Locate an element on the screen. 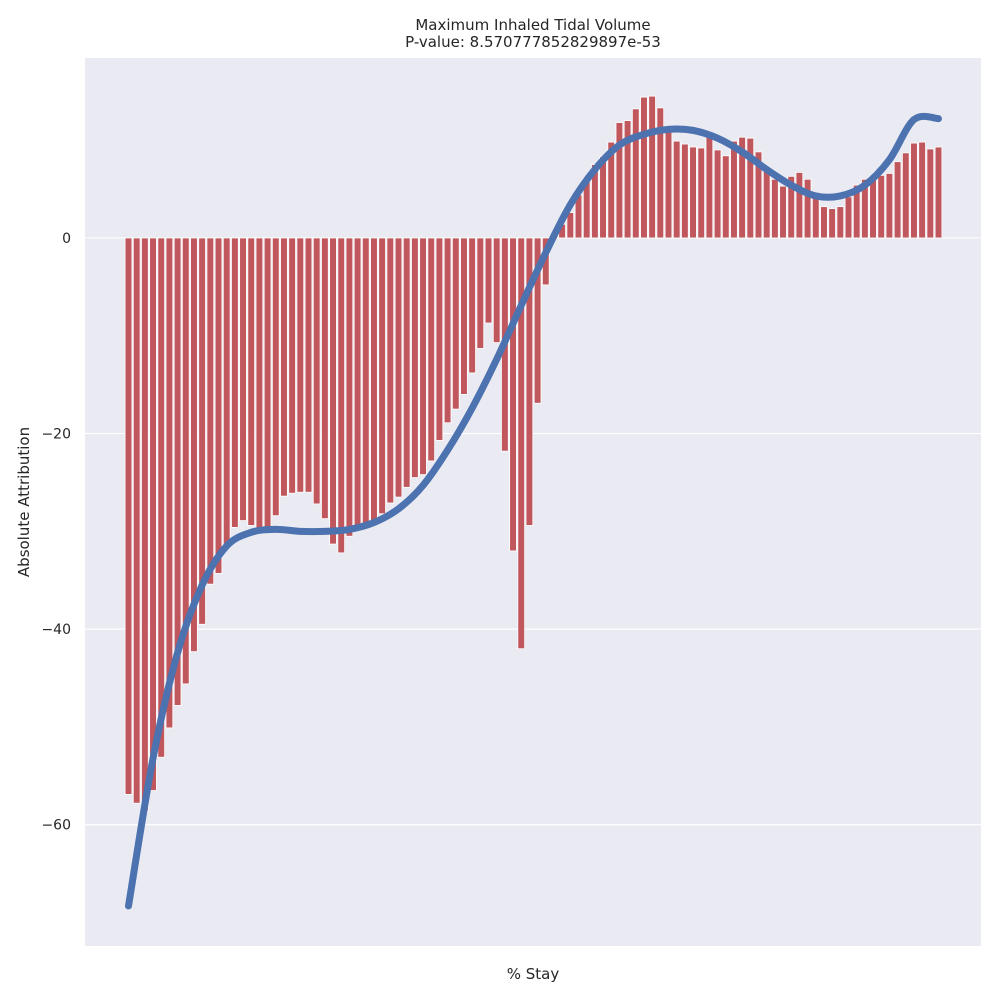 Image resolution: width=1000 pixels, height=1000 pixels. chart-subtitle: P-value: 8.570777852829897e-53 is located at coordinates (533, 42).